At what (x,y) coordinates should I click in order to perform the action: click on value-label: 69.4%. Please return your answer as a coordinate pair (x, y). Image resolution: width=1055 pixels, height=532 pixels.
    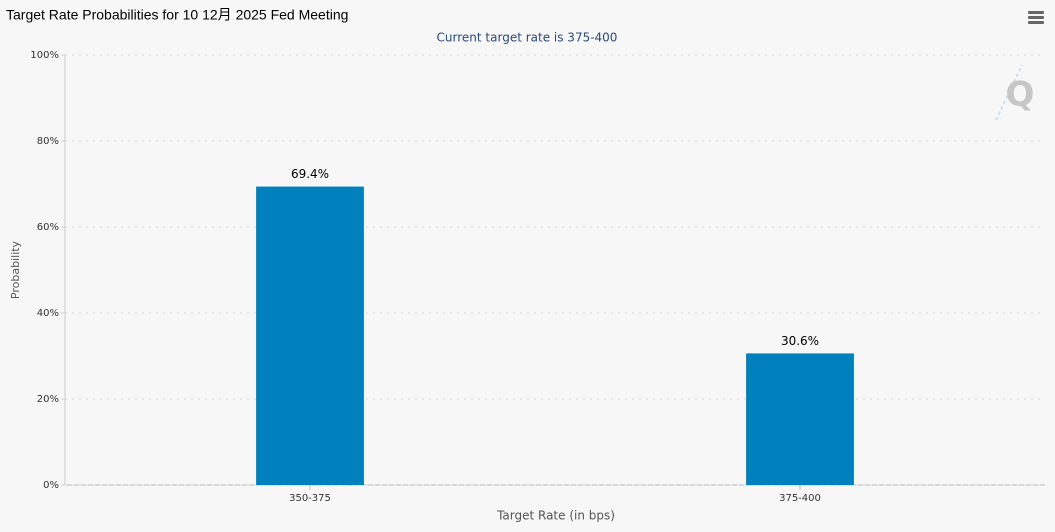
    Looking at the image, I should click on (310, 174).